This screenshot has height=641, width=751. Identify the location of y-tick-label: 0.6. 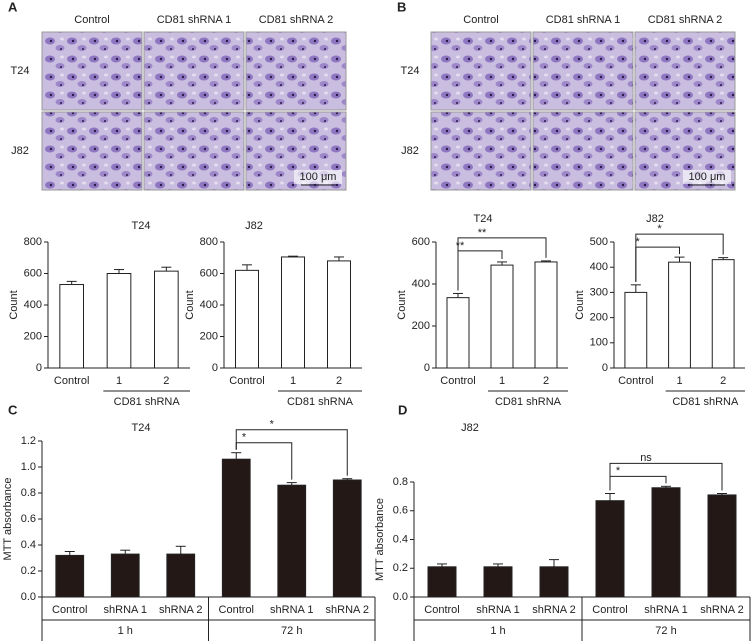
(28, 519).